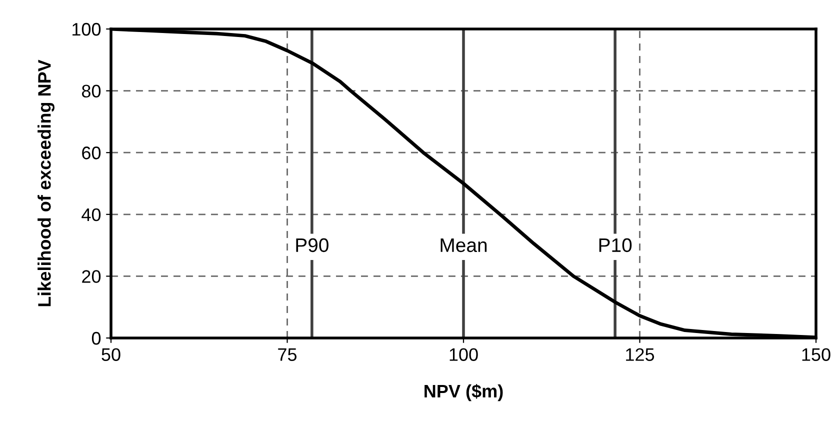  I want to click on y-tick-label: 0, so click(96, 338).